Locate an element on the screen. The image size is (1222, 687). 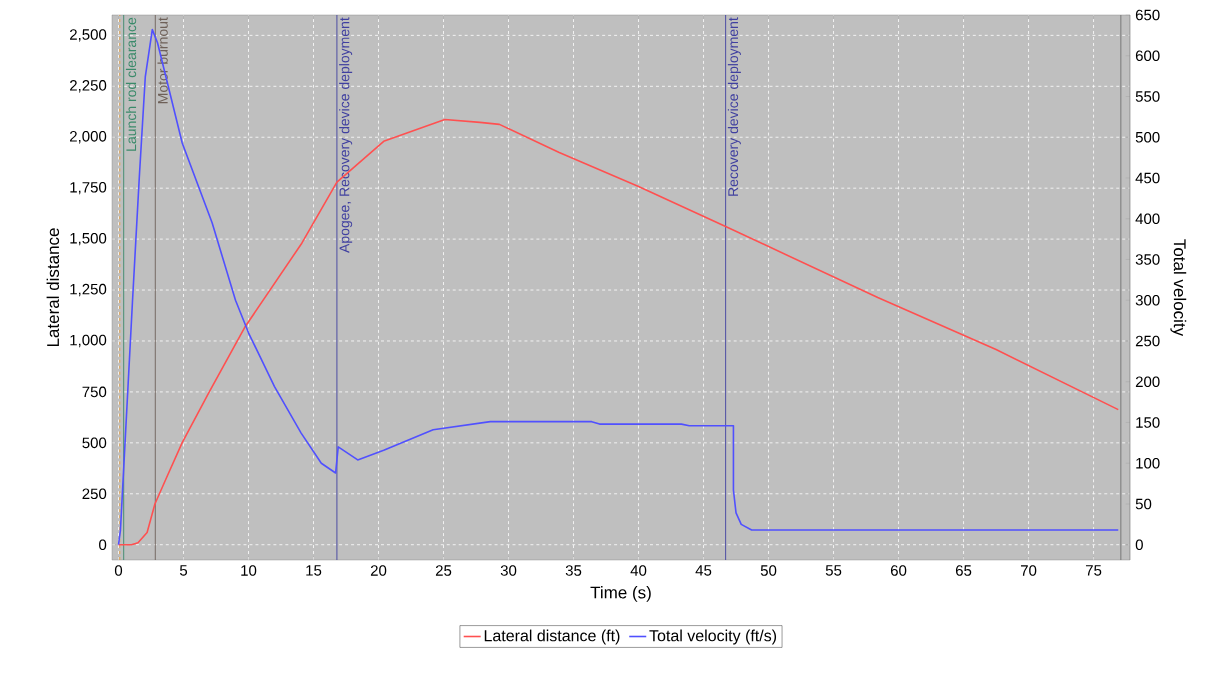
ref-line-label: Apogee, Recovery device deployment is located at coordinates (346, 135).